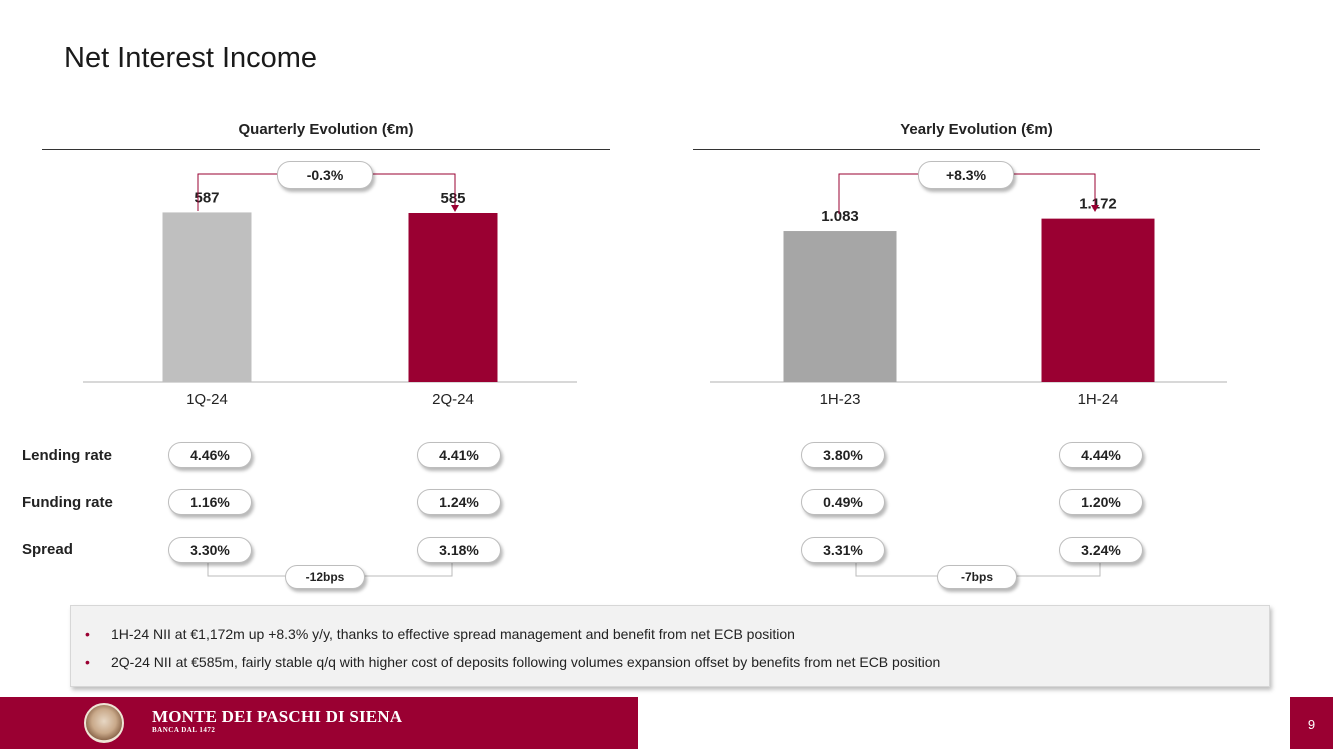 This screenshot has width=1333, height=749. What do you see at coordinates (843, 502) in the screenshot?
I see `y-funding-1h23: 0.49%` at bounding box center [843, 502].